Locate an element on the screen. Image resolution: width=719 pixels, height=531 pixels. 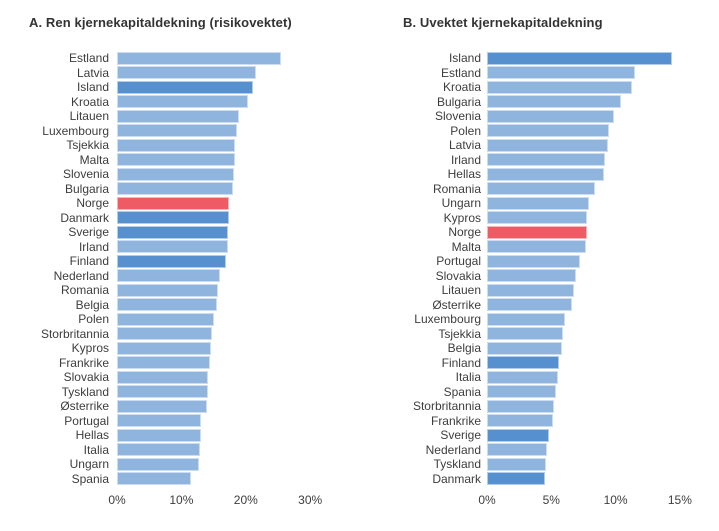
chart-row: Nederland is located at coordinates (180, 276).